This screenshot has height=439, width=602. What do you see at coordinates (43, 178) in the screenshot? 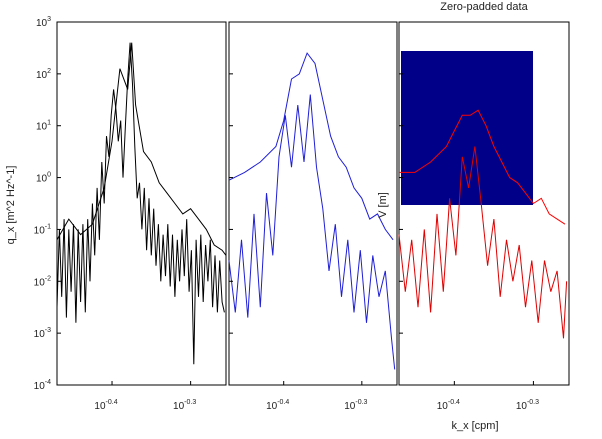
I see `y-tick-label: 10⁰` at bounding box center [43, 178].